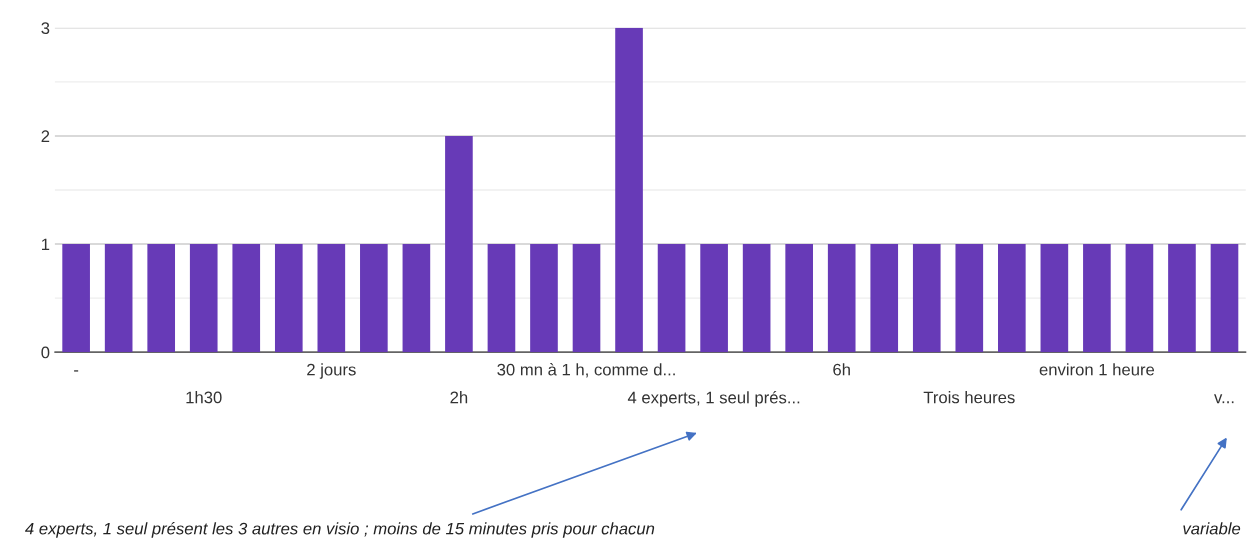  I want to click on x-tick-label: 6h, so click(841, 369).